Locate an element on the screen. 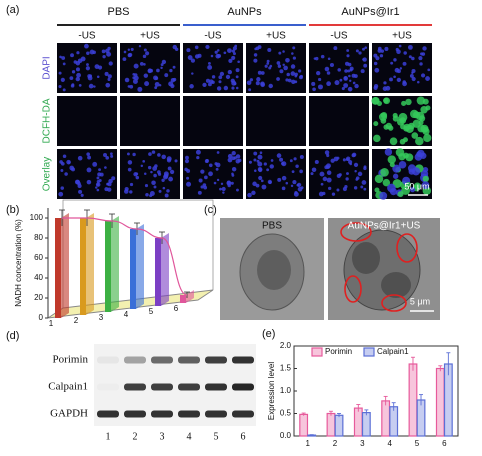 This screenshot has width=482, height=456. x-tick-label: 4 is located at coordinates (389, 443).